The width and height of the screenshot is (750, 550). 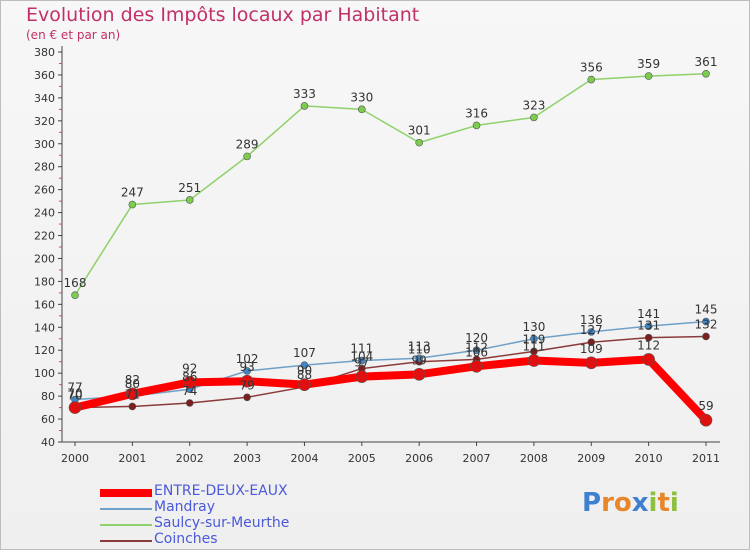 What do you see at coordinates (73, 35) in the screenshot?
I see `chart-subtitle: (en € et par an)` at bounding box center [73, 35].